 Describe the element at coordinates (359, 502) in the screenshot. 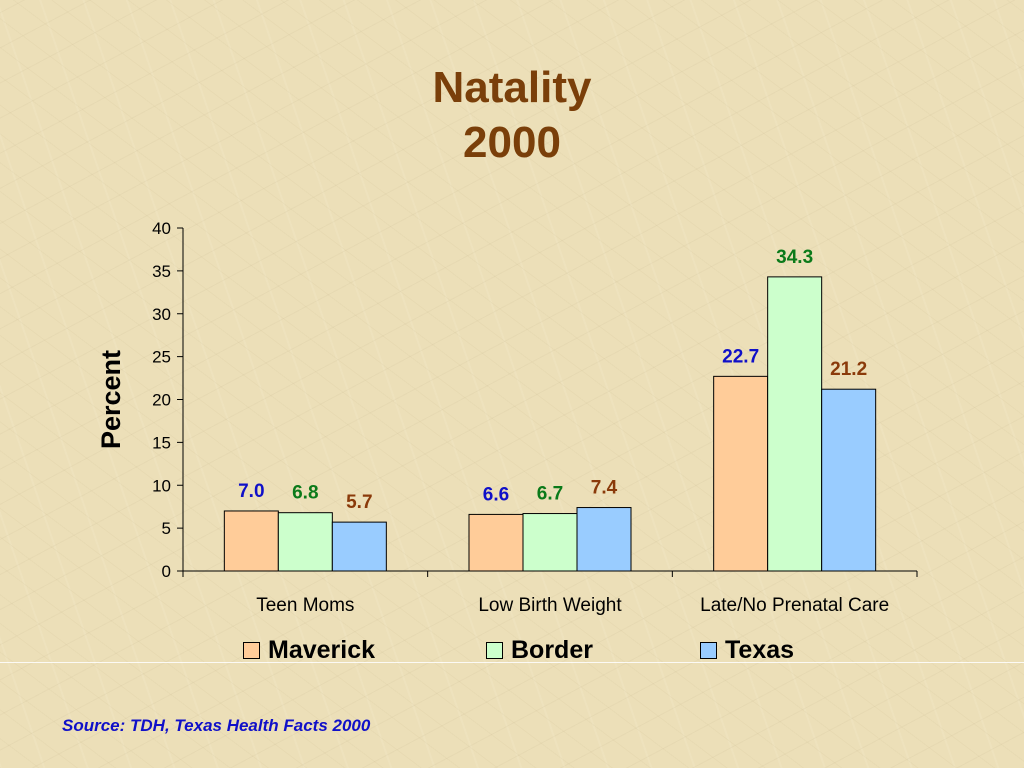

I see `data-label: 5.7` at that location.